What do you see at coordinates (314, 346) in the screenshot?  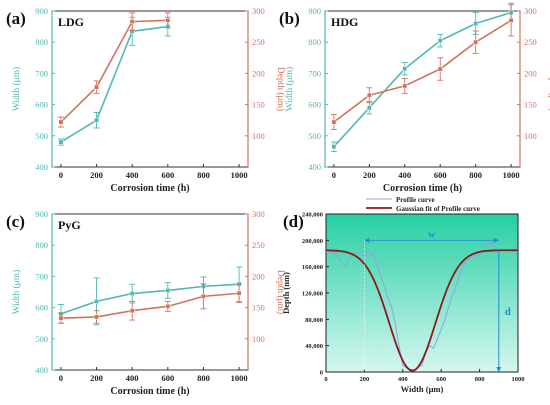 I see `y-tick-label: 40,000` at bounding box center [314, 346].